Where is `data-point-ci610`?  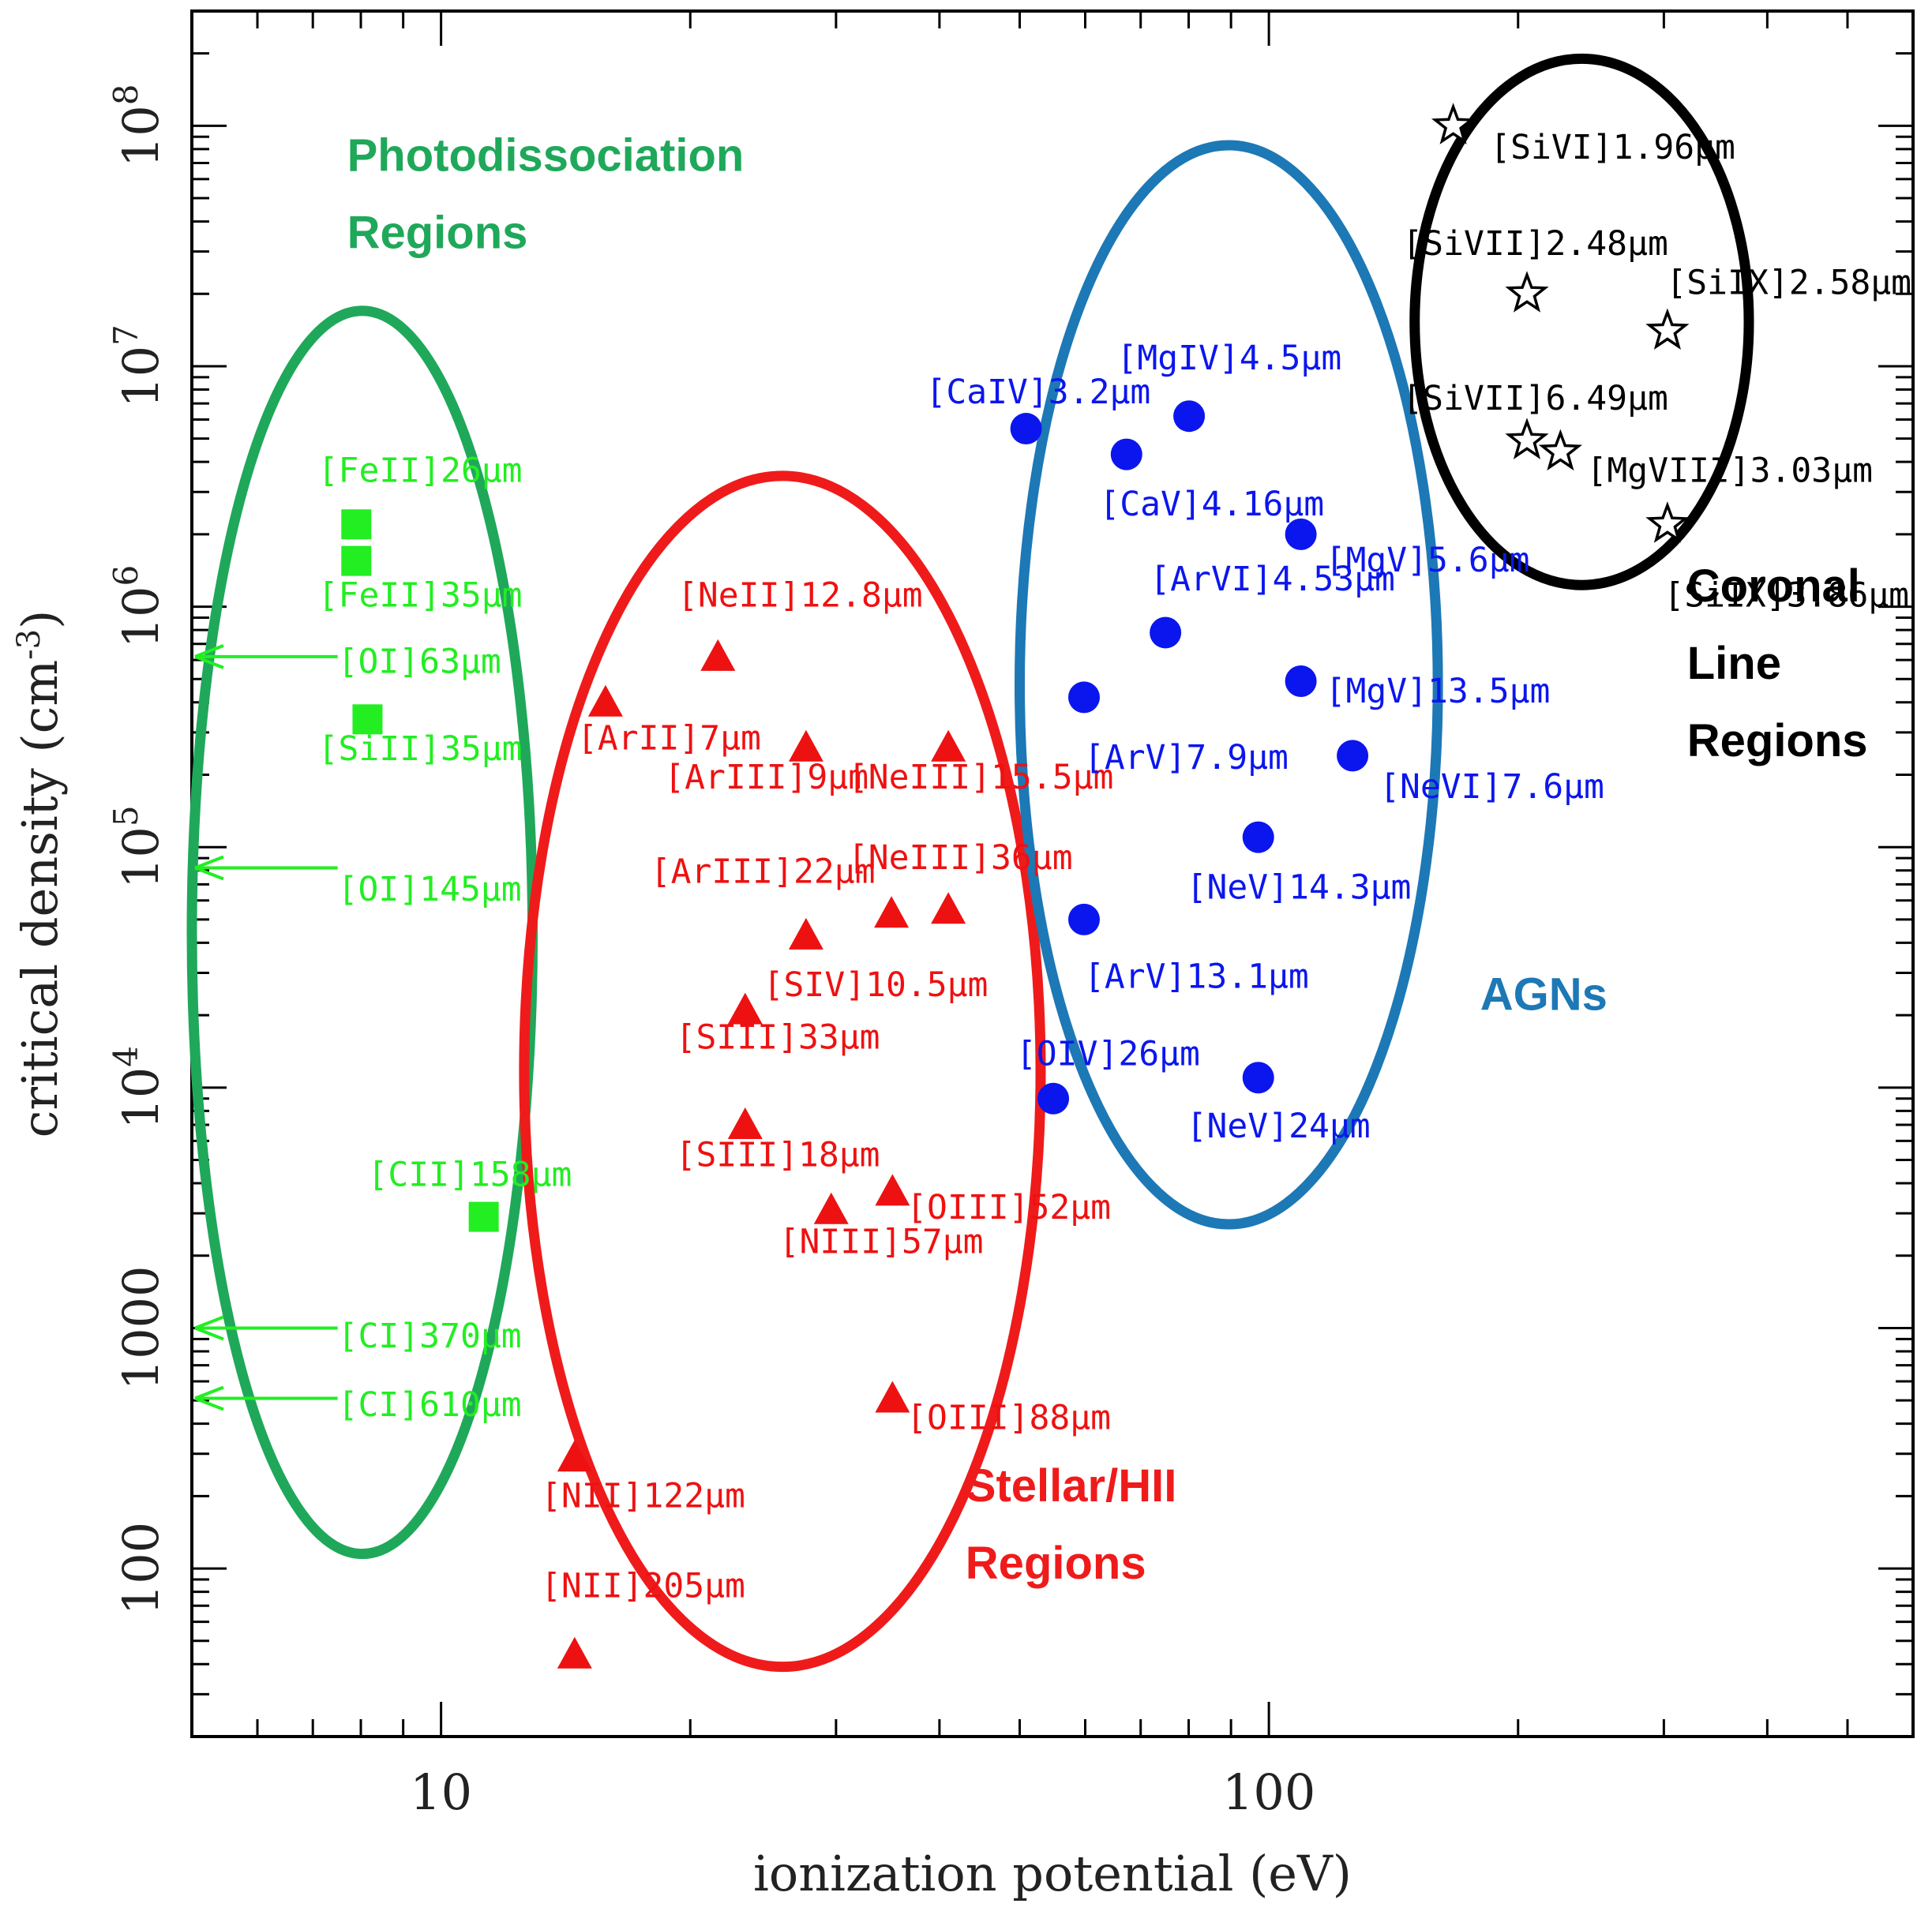
data-point-ci610 is located at coordinates (266, 1398).